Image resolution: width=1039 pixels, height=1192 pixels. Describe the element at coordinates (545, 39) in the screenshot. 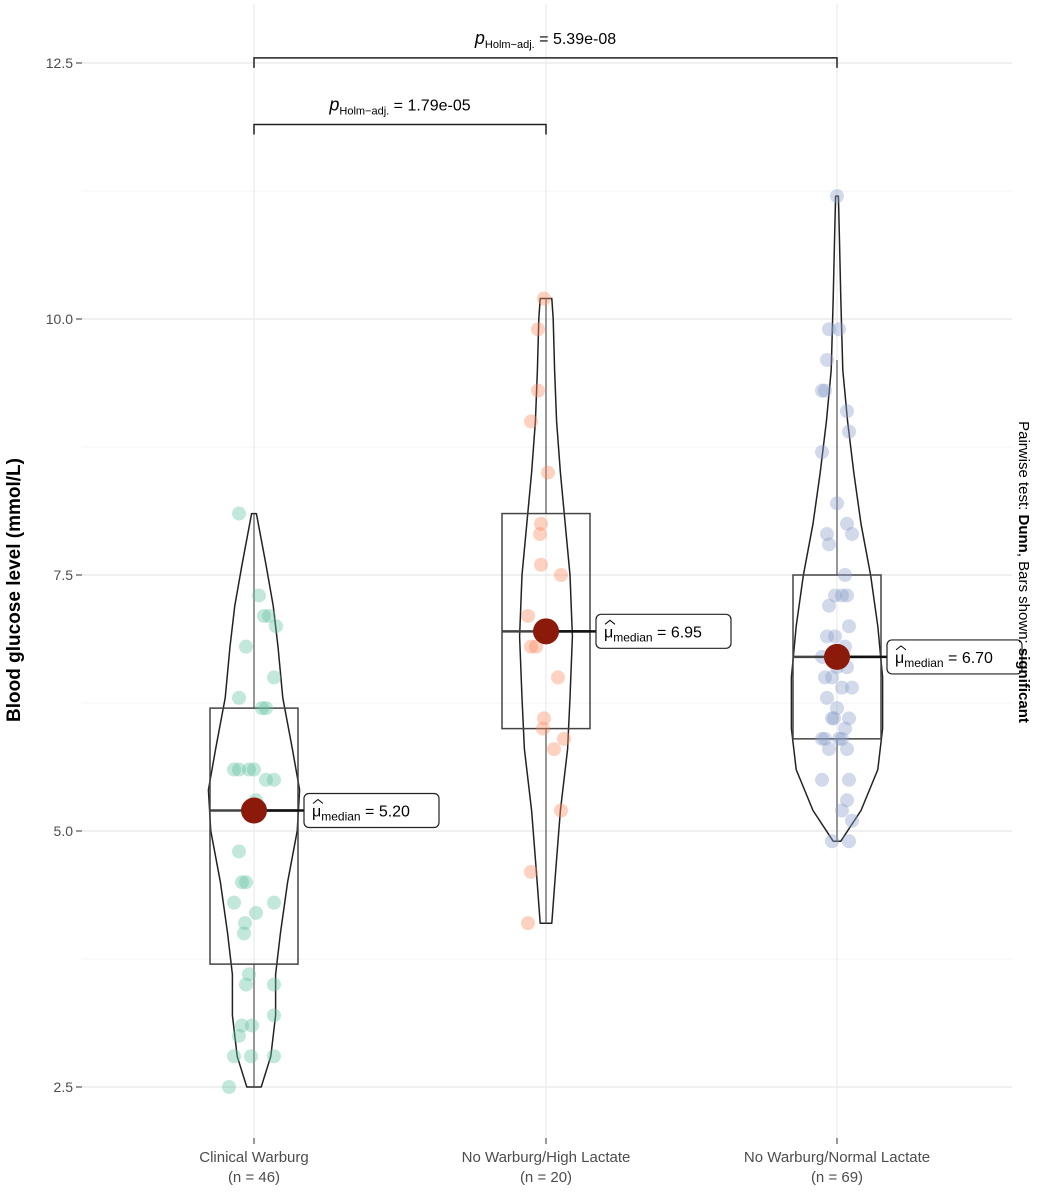

I see `p-value-label: pHolm−adj. = 5.39e-08` at that location.